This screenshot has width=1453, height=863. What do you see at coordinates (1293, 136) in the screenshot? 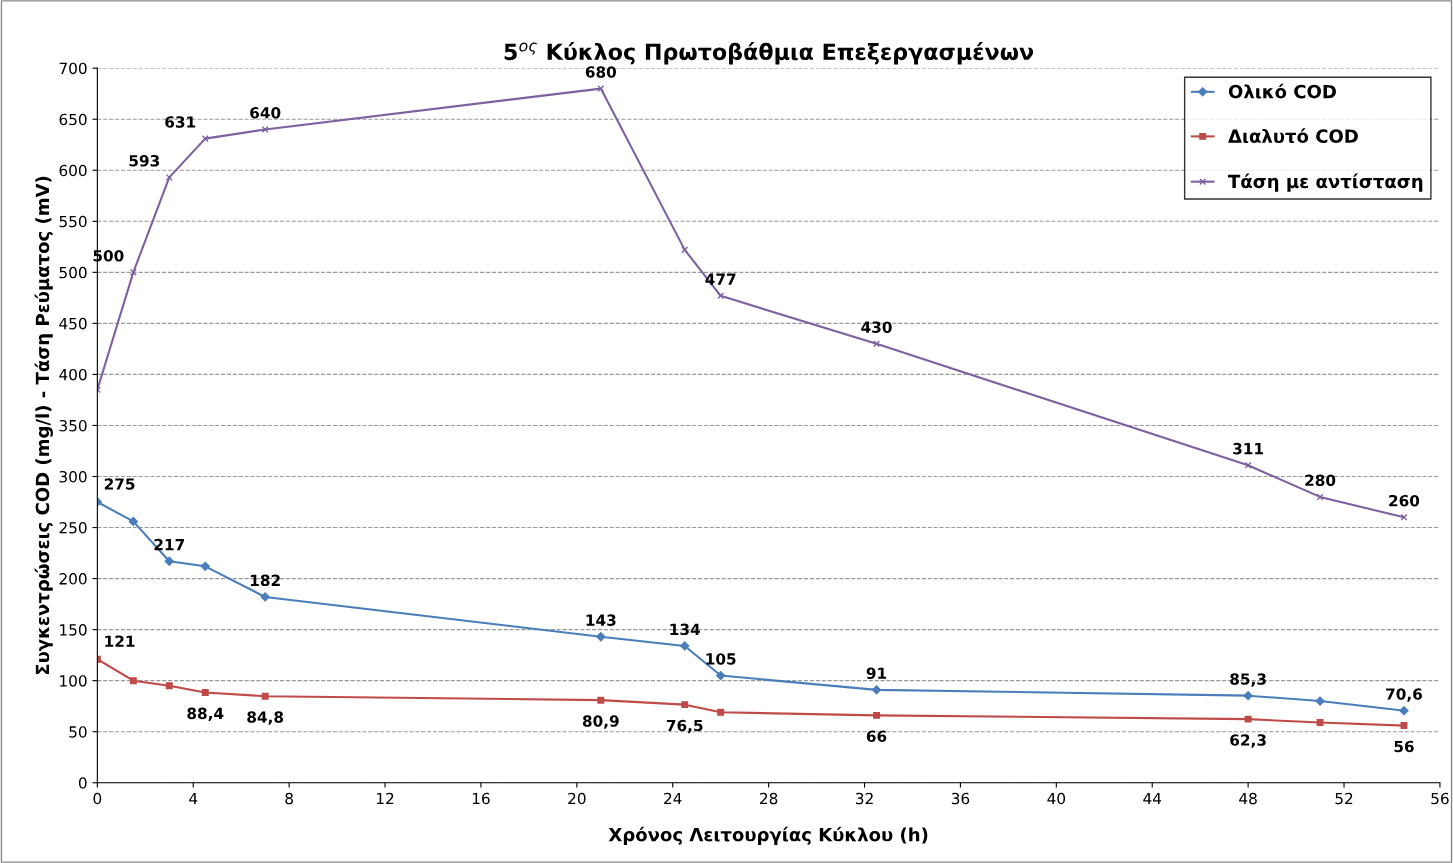
I see `legend-label: Διαλυτό COD` at bounding box center [1293, 136].